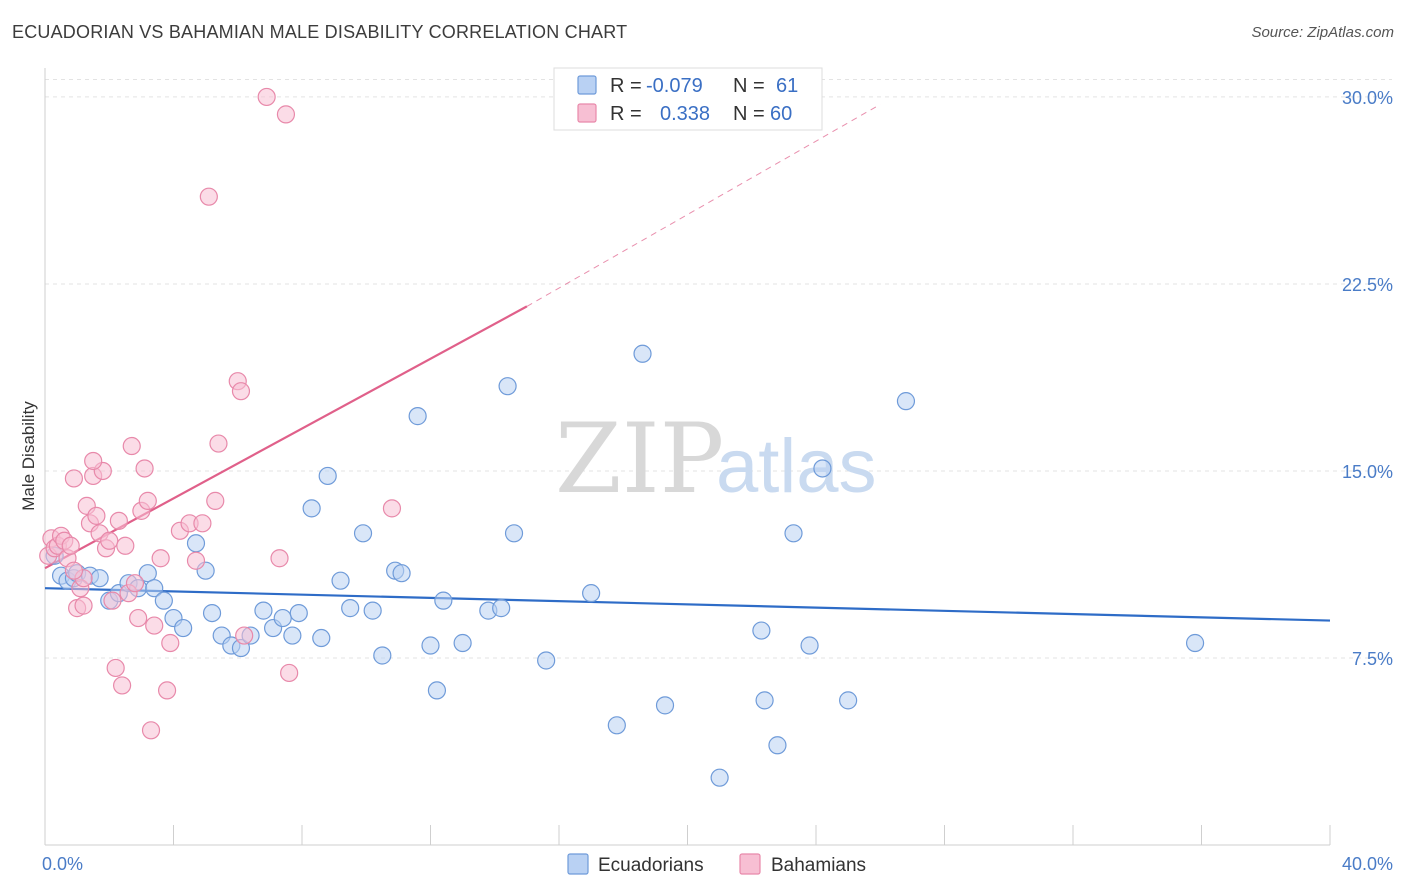 Image resolution: width=1406 pixels, height=892 pixels. I want to click on x-tick-label-0: 0.0%, so click(62, 864).